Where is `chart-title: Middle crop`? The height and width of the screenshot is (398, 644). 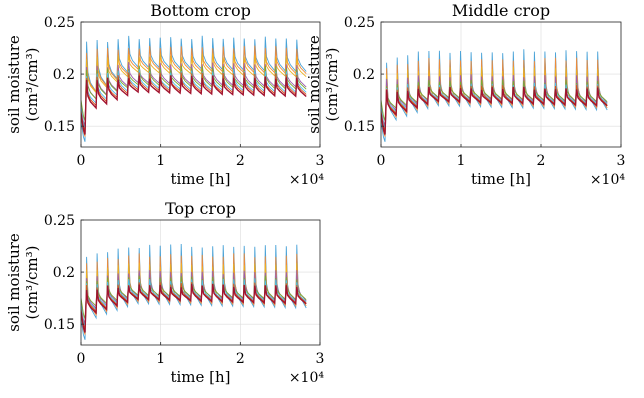 chart-title: Middle crop is located at coordinates (501, 10).